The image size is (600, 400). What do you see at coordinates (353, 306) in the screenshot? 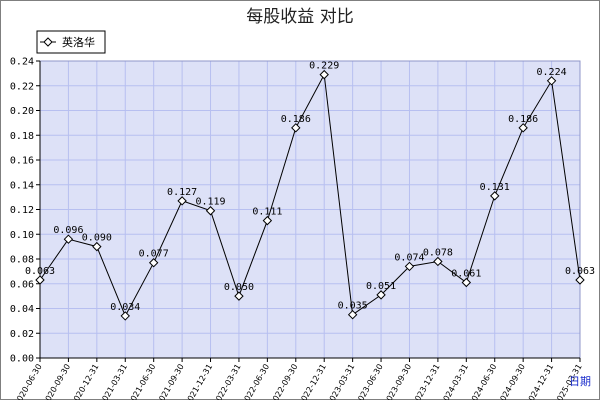
I see `data-point-label: 0.035` at bounding box center [353, 306].